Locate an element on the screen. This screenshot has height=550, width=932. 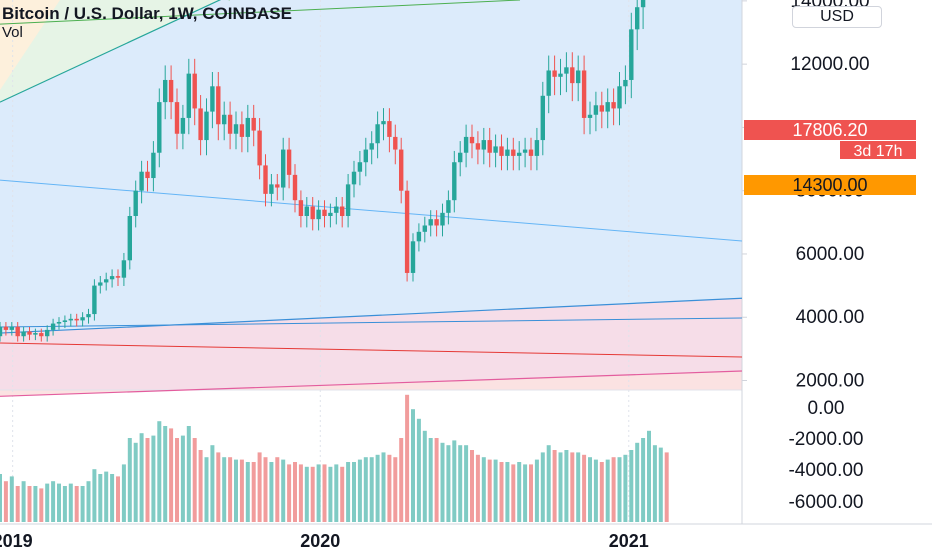
channel-line is located at coordinates (371, 322).